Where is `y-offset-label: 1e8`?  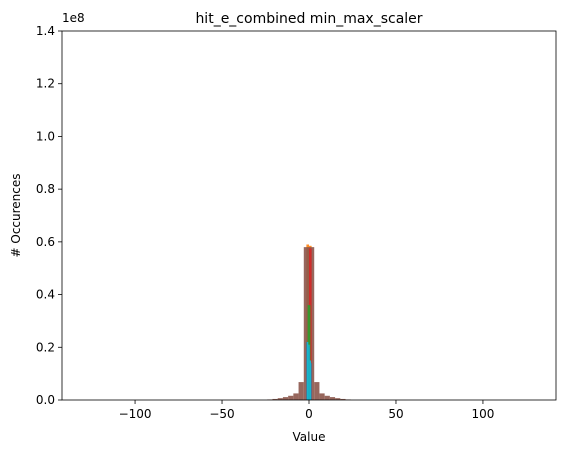
y-offset-label: 1e8 is located at coordinates (73, 18).